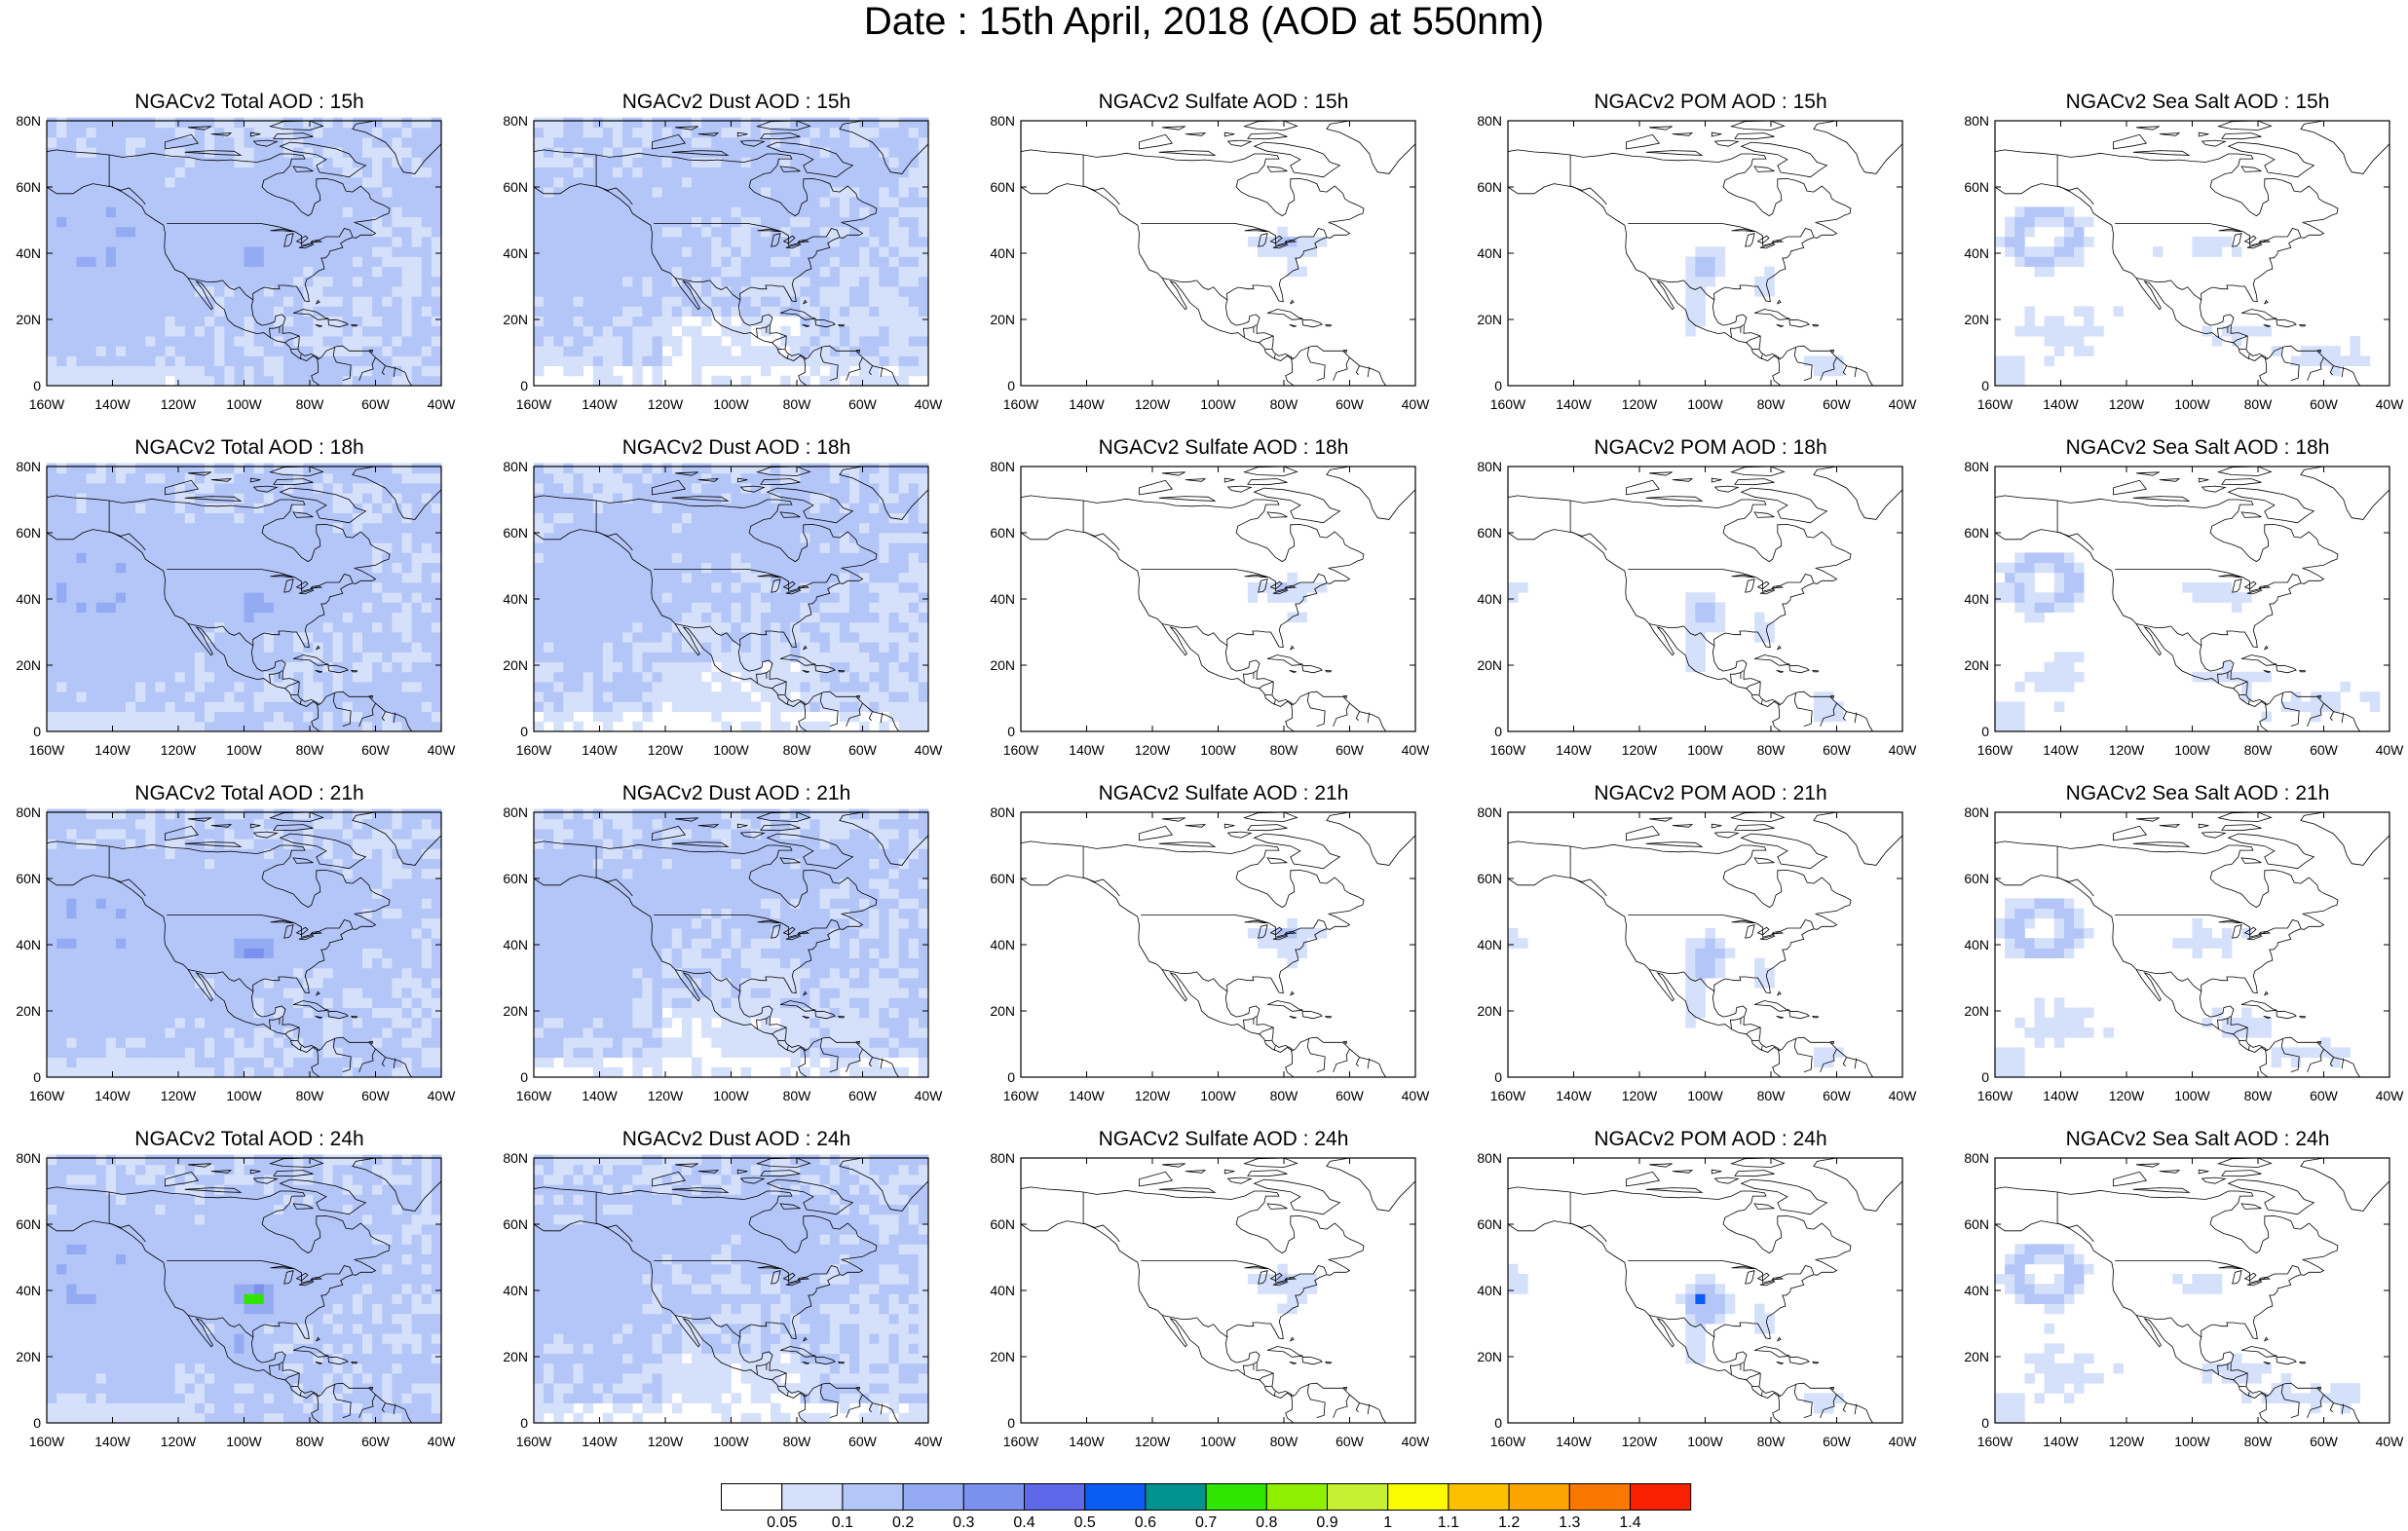 Image resolution: width=2408 pixels, height=1531 pixels. Describe the element at coordinates (1218, 1290) in the screenshot. I see `plot-frame` at that location.